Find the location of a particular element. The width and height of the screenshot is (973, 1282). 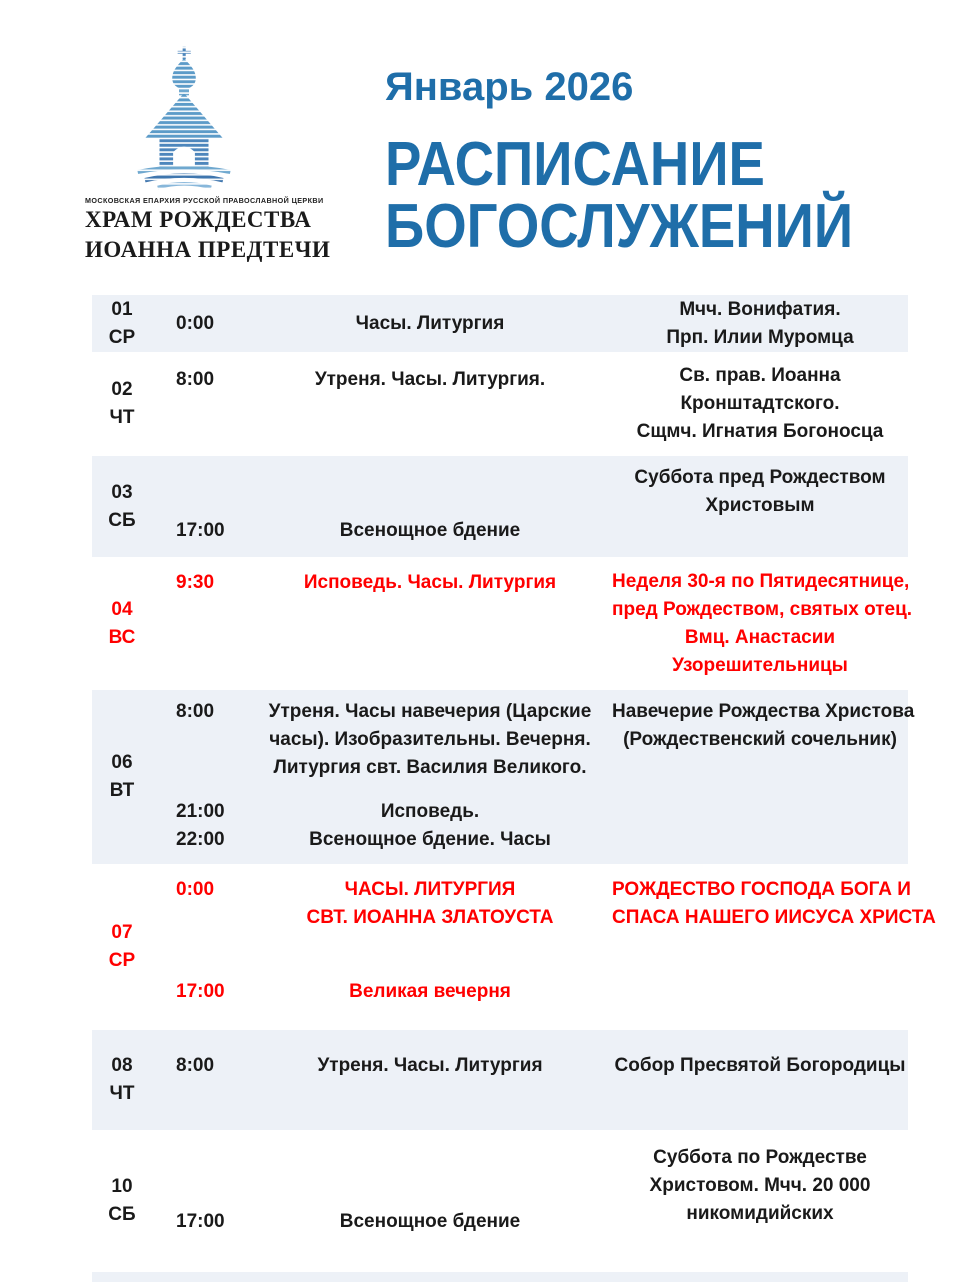

service-time: 22:00 is located at coordinates (200, 839).